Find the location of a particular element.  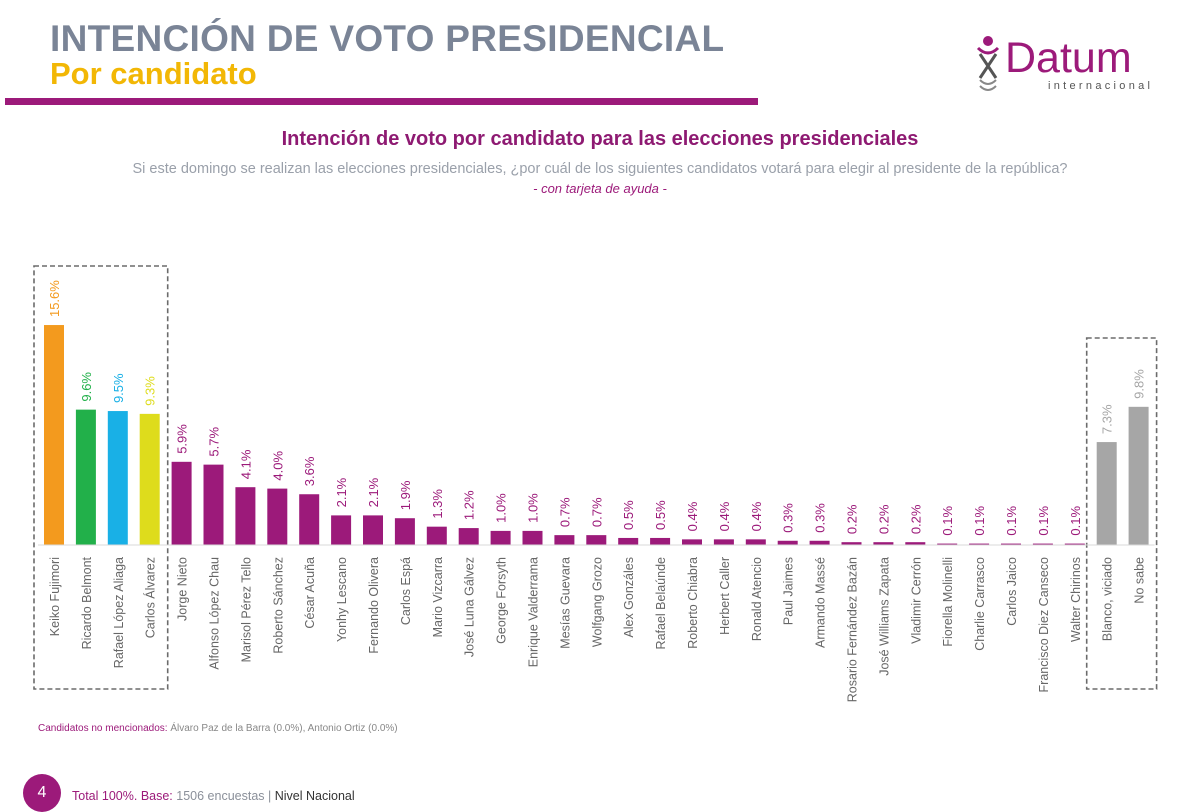

bar-value-label: 0.5% is located at coordinates (660, 515).